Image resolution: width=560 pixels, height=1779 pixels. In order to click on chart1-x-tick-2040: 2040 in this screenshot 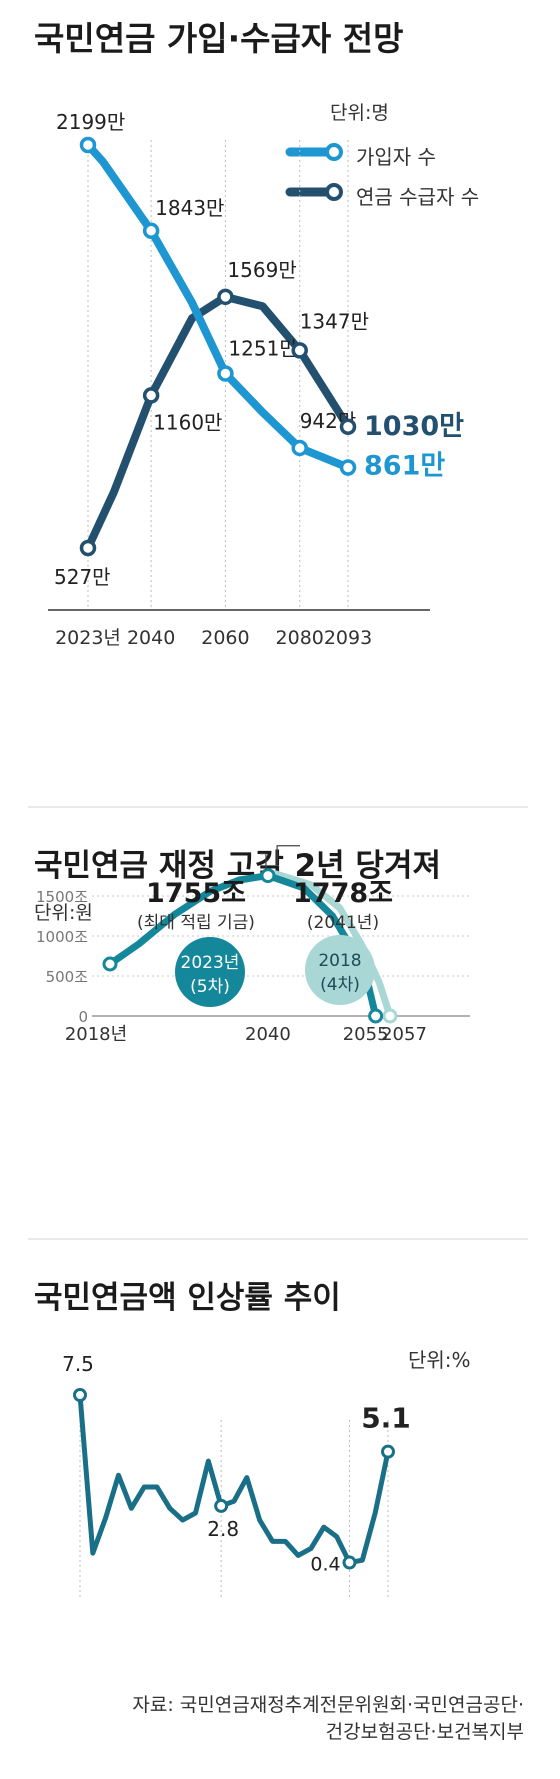, I will do `click(151, 638)`.